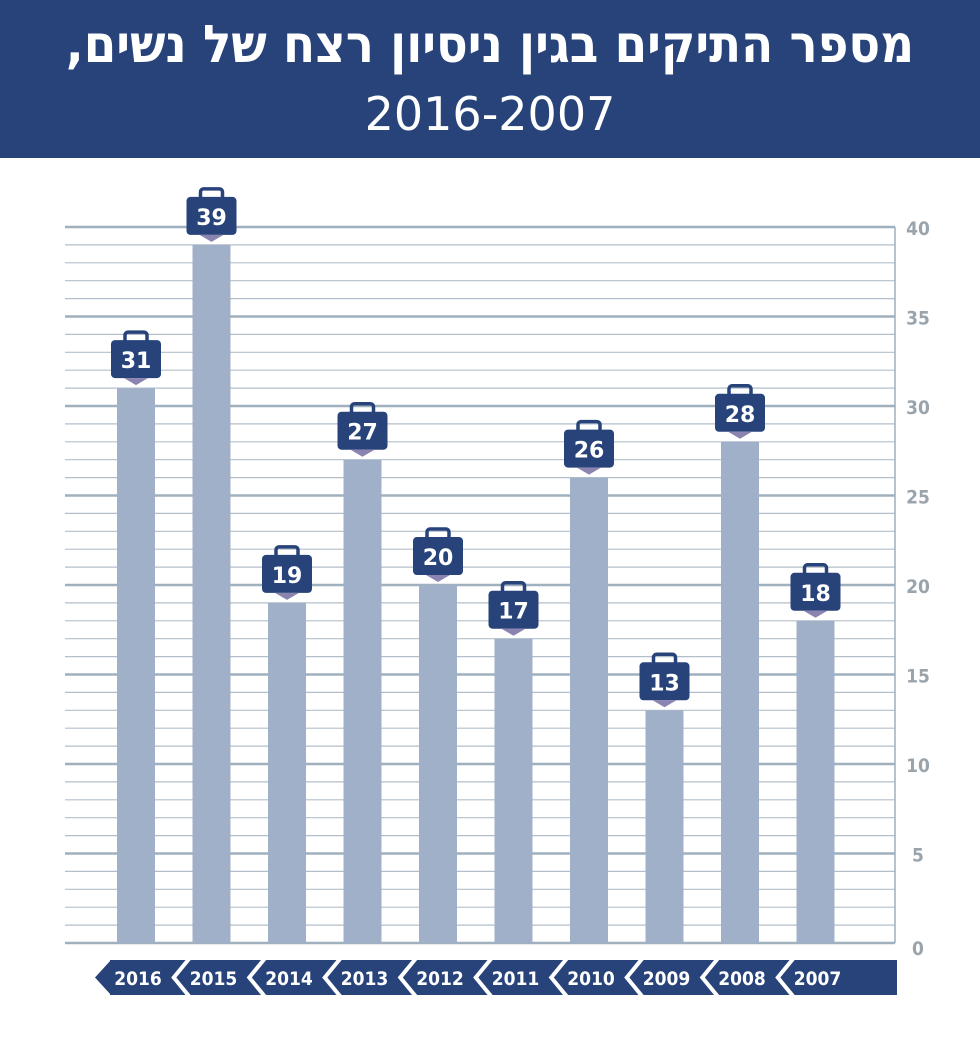 The height and width of the screenshot is (1042, 980). What do you see at coordinates (918, 677) in the screenshot?
I see `y-tick-label: 15` at bounding box center [918, 677].